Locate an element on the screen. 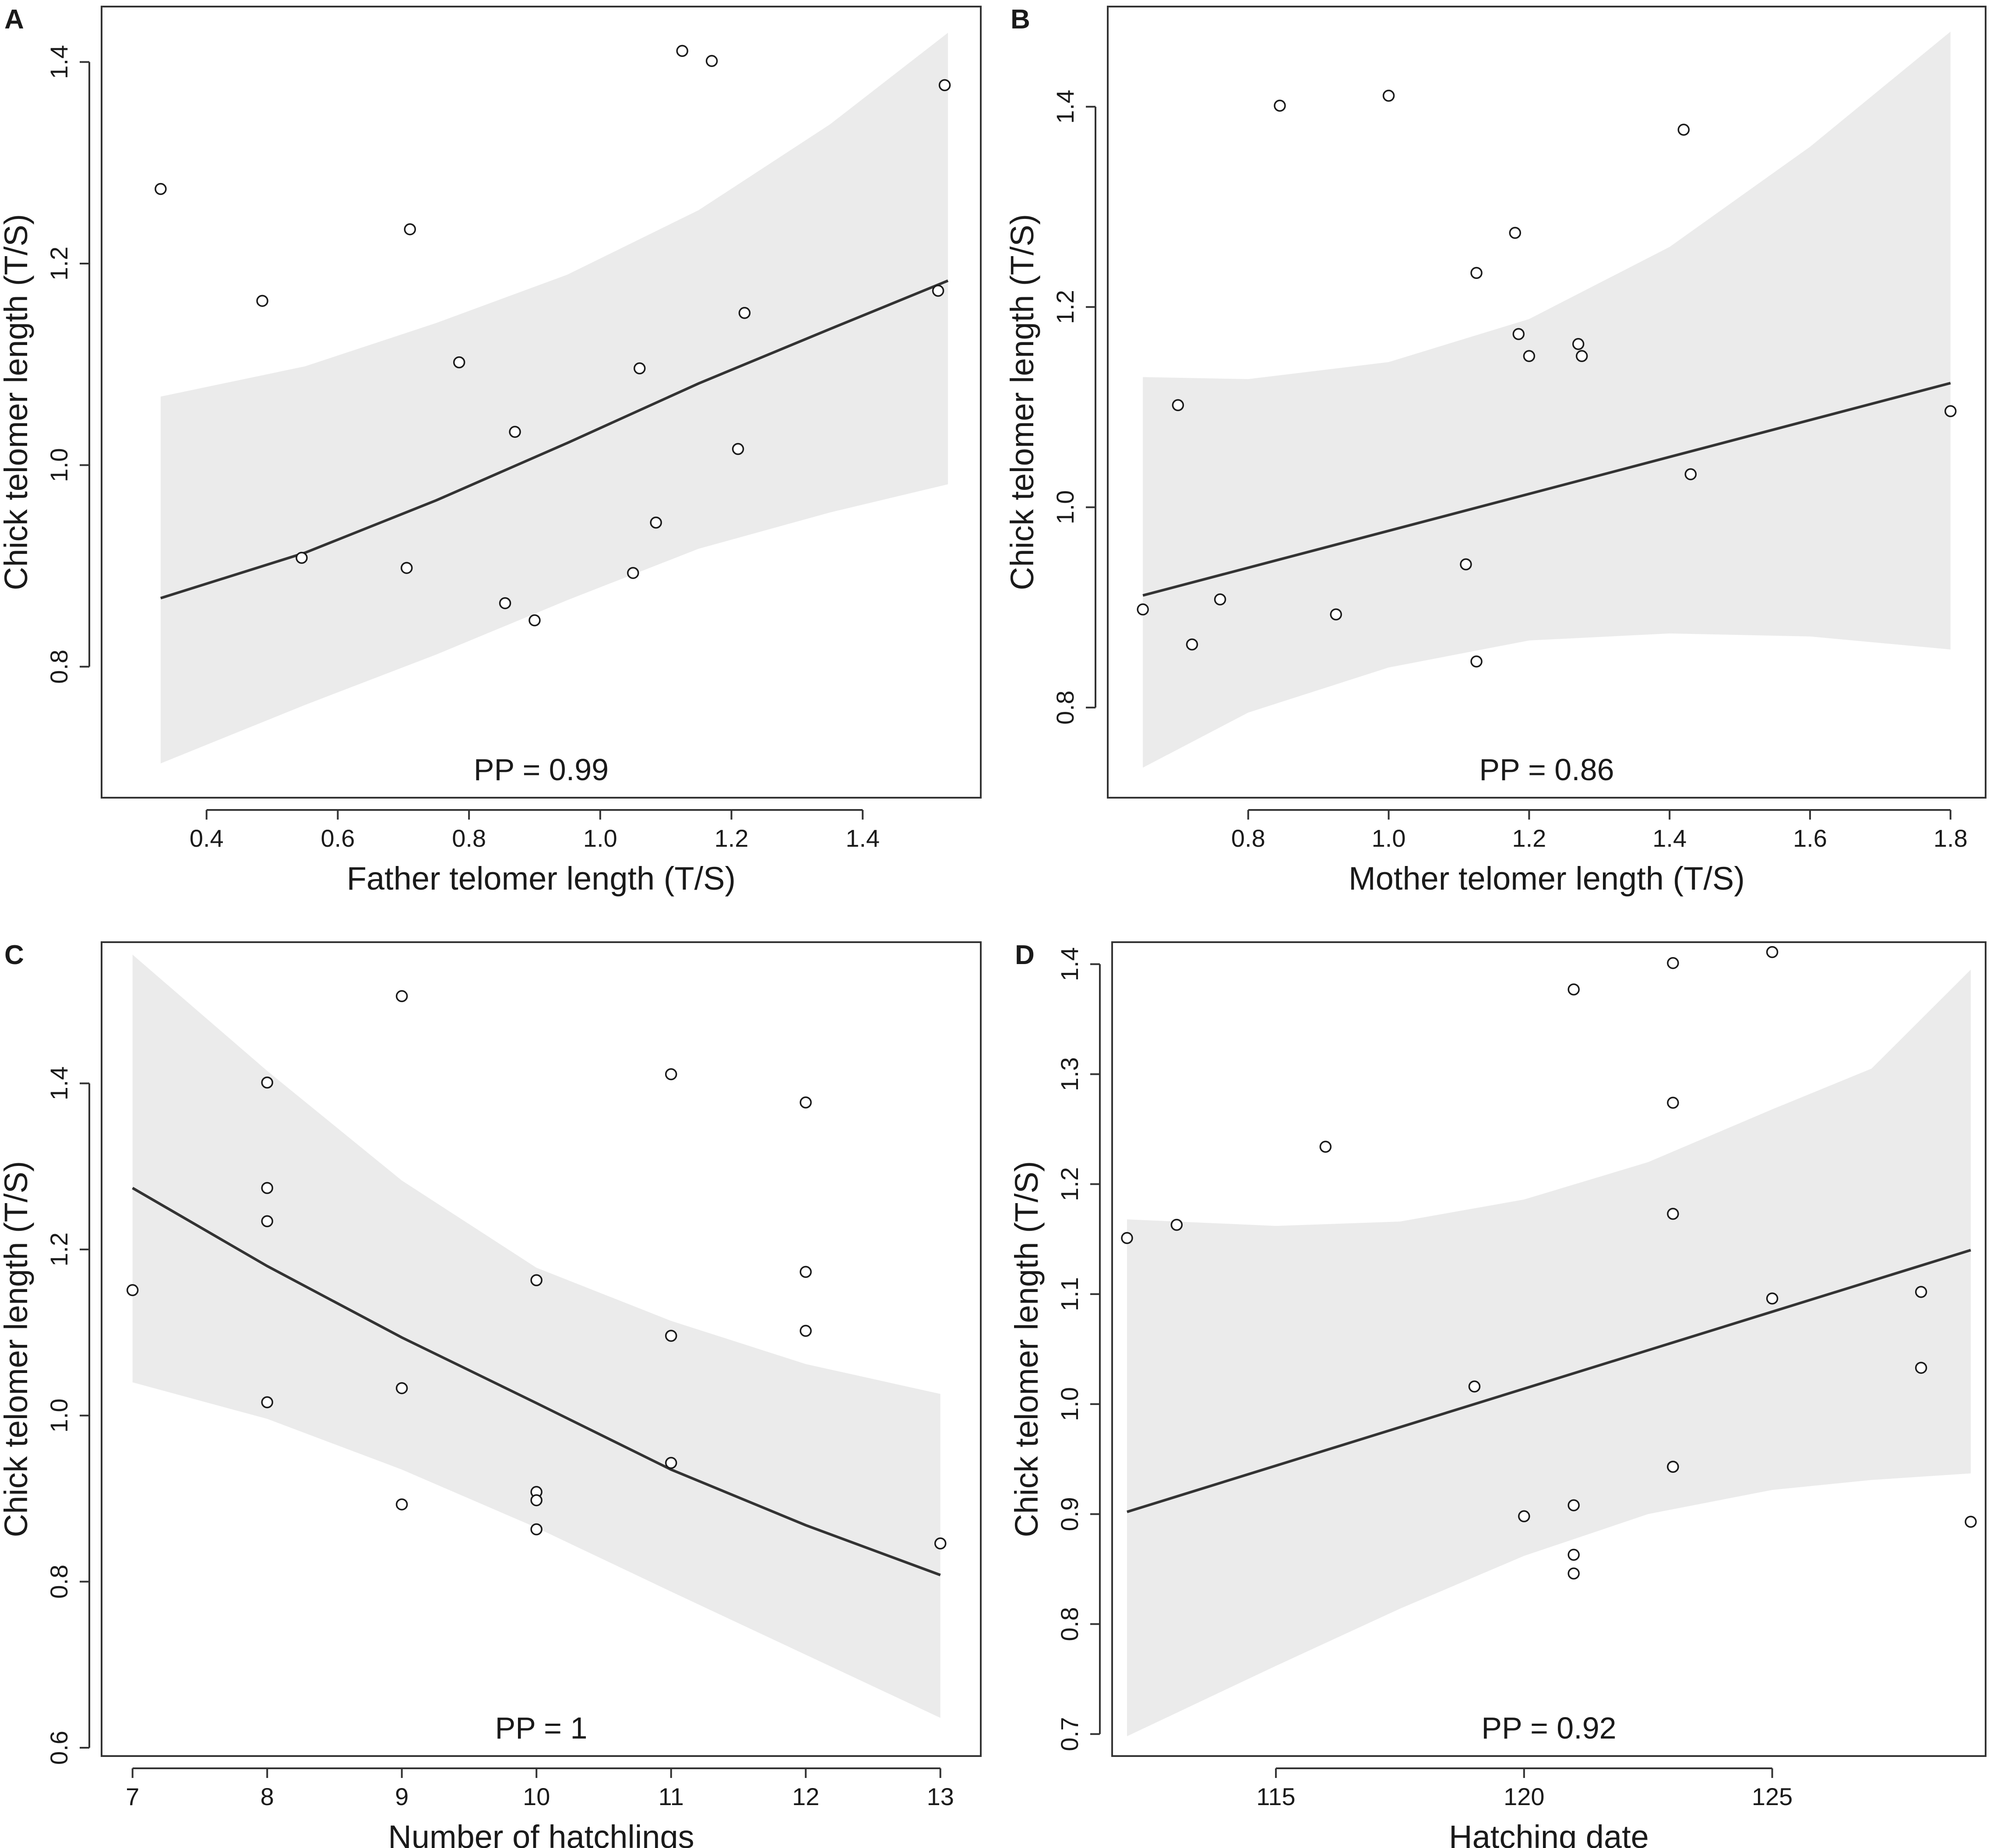 Image resolution: width=1990 pixels, height=1848 pixels. x-axis-title: Number of hatchlings is located at coordinates (541, 1833).